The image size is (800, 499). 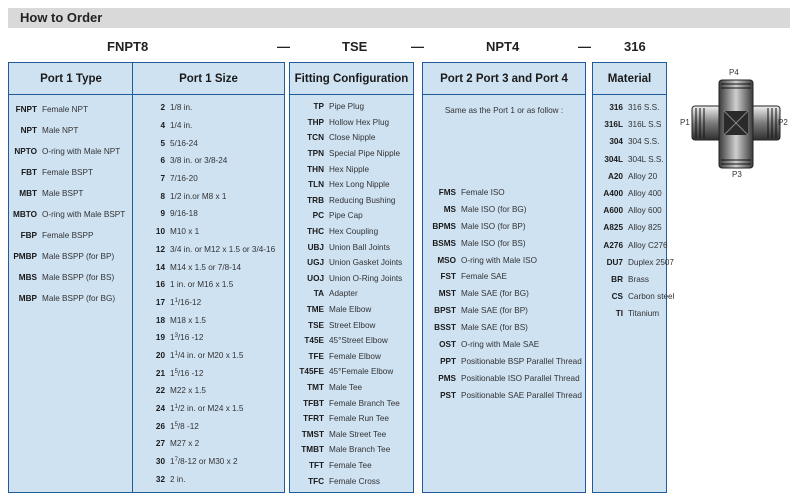 I want to click on material-row-code: 304L, so click(x=613, y=159).